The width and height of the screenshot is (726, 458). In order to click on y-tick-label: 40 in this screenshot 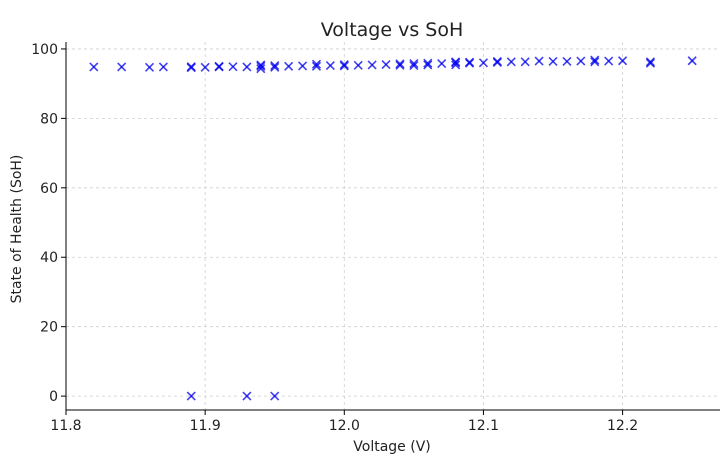, I will do `click(49, 258)`.